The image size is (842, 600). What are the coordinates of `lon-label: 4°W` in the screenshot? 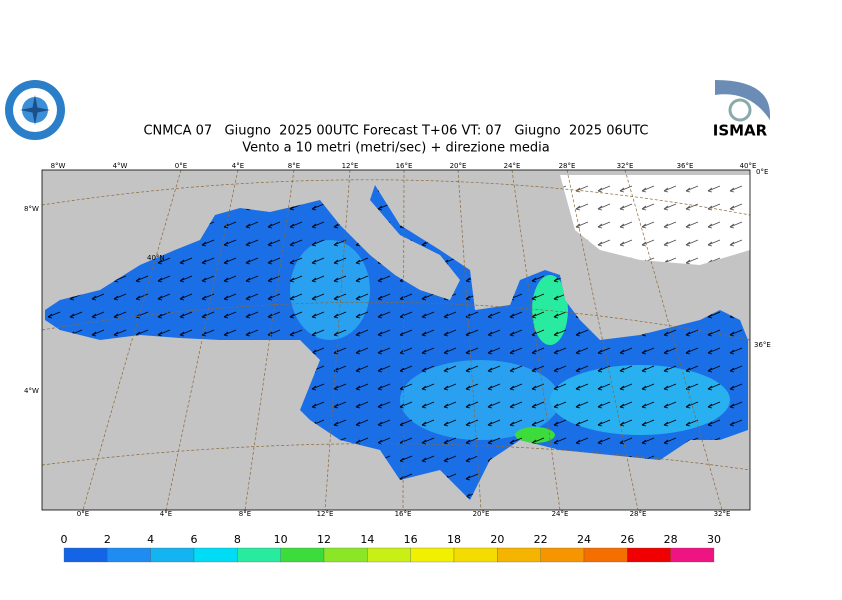 It's located at (120, 166).